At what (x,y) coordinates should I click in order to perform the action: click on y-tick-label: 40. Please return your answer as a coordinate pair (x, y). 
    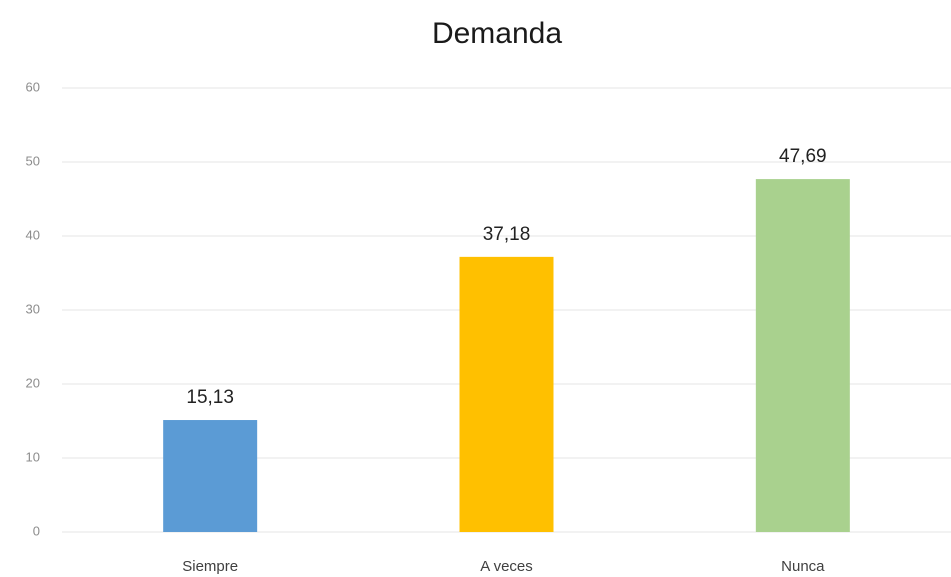
    Looking at the image, I should click on (33, 234).